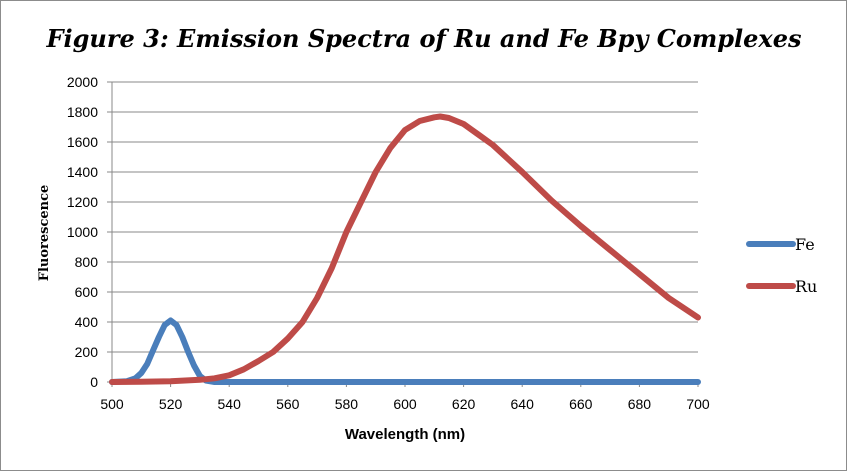 The height and width of the screenshot is (472, 847). I want to click on legend-label-ru: Ru, so click(806, 286).